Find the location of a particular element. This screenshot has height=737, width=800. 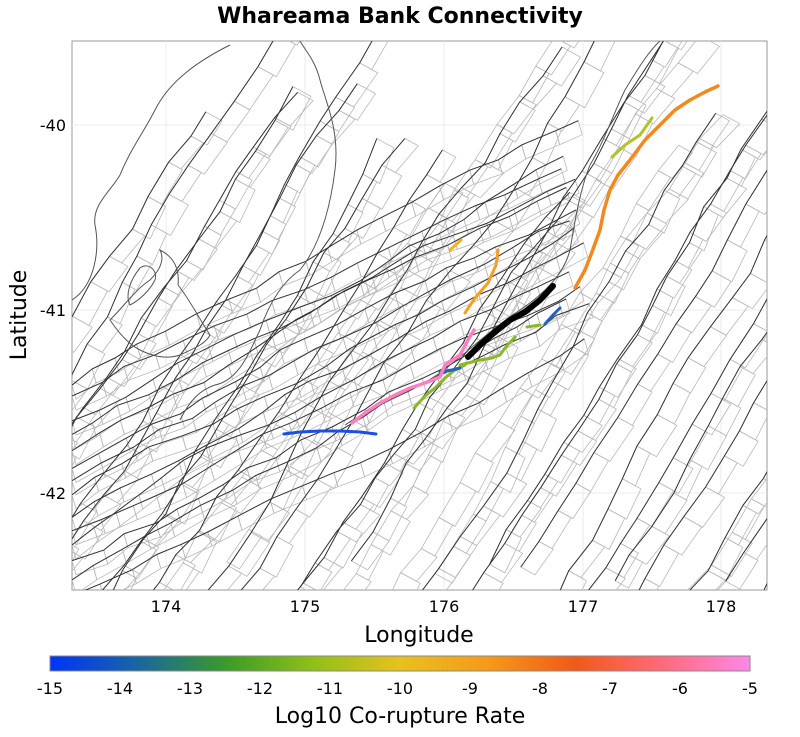

x-axis-ticks: 174 175 176 177 178 is located at coordinates (444, 606).